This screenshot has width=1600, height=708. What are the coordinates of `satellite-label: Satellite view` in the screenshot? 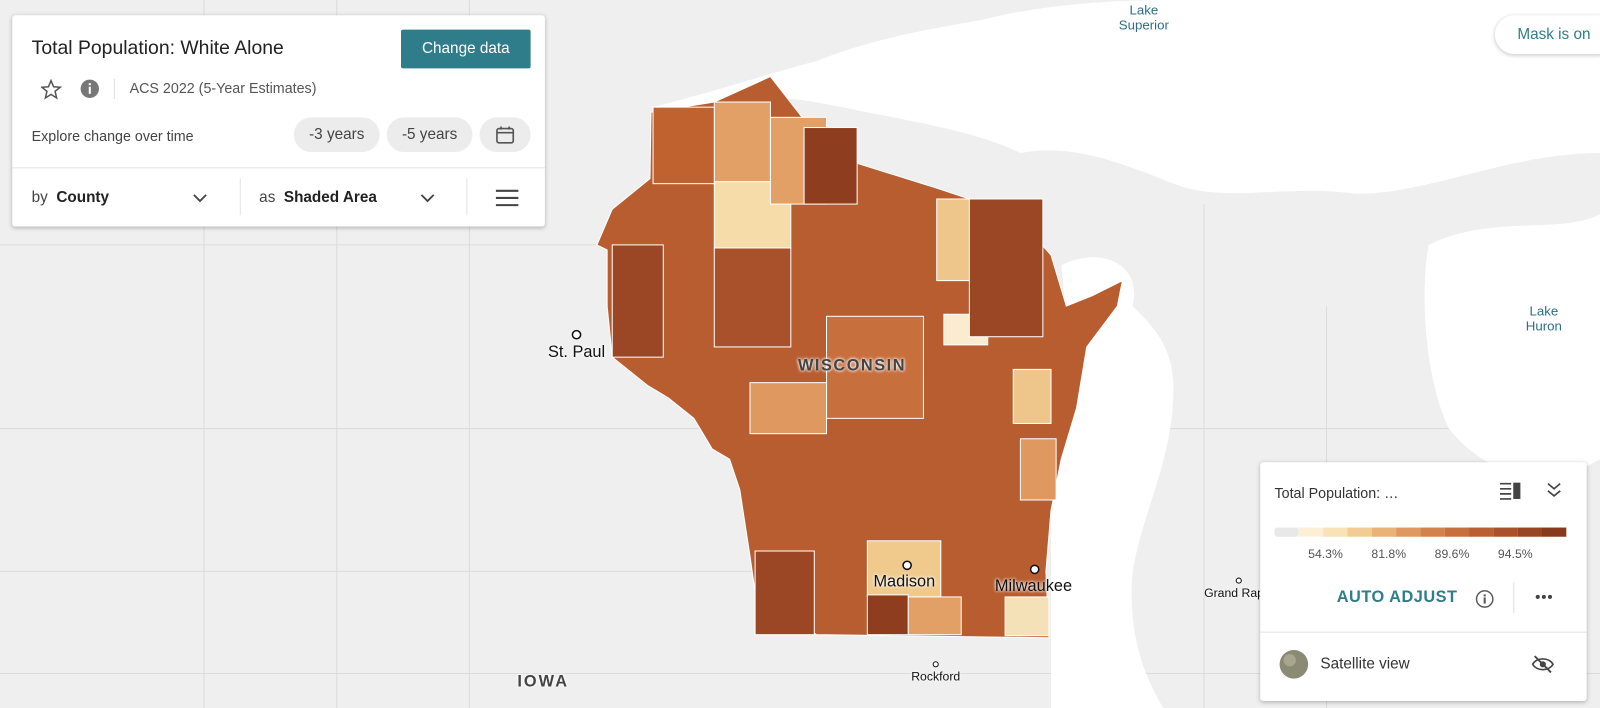 It's located at (1365, 664).